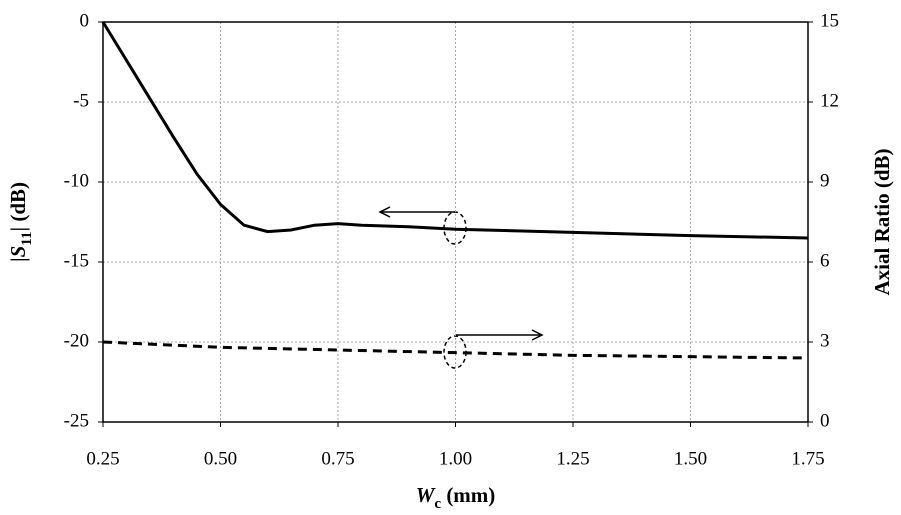  What do you see at coordinates (572, 458) in the screenshot?
I see `x-tick-label: 1.25` at bounding box center [572, 458].